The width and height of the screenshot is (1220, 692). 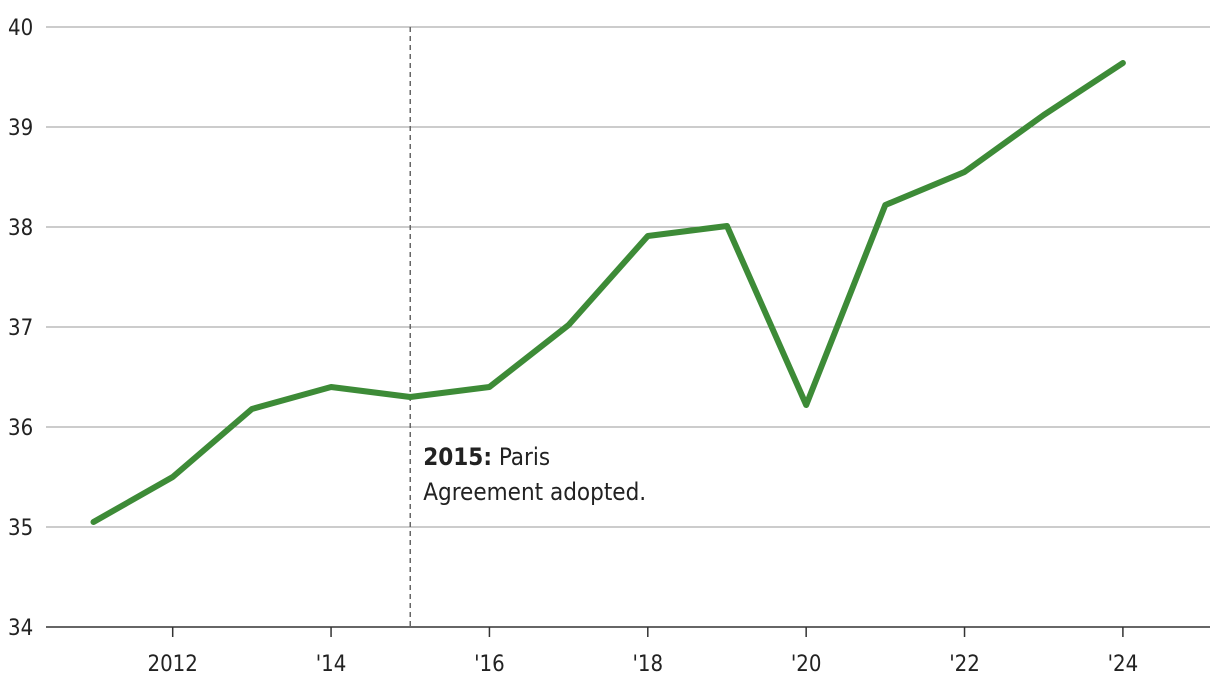 I want to click on x-tick-label: '16, so click(x=489, y=664).